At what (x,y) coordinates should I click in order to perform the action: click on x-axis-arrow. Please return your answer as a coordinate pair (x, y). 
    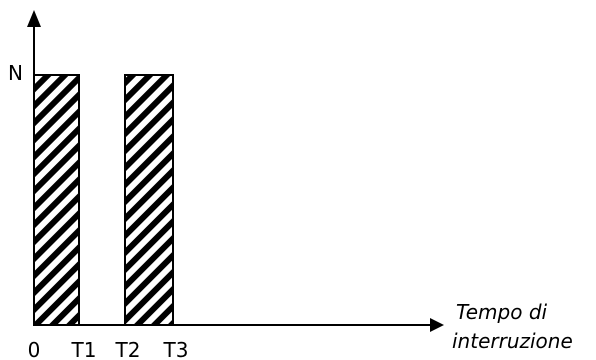
    Looking at the image, I should click on (437, 325).